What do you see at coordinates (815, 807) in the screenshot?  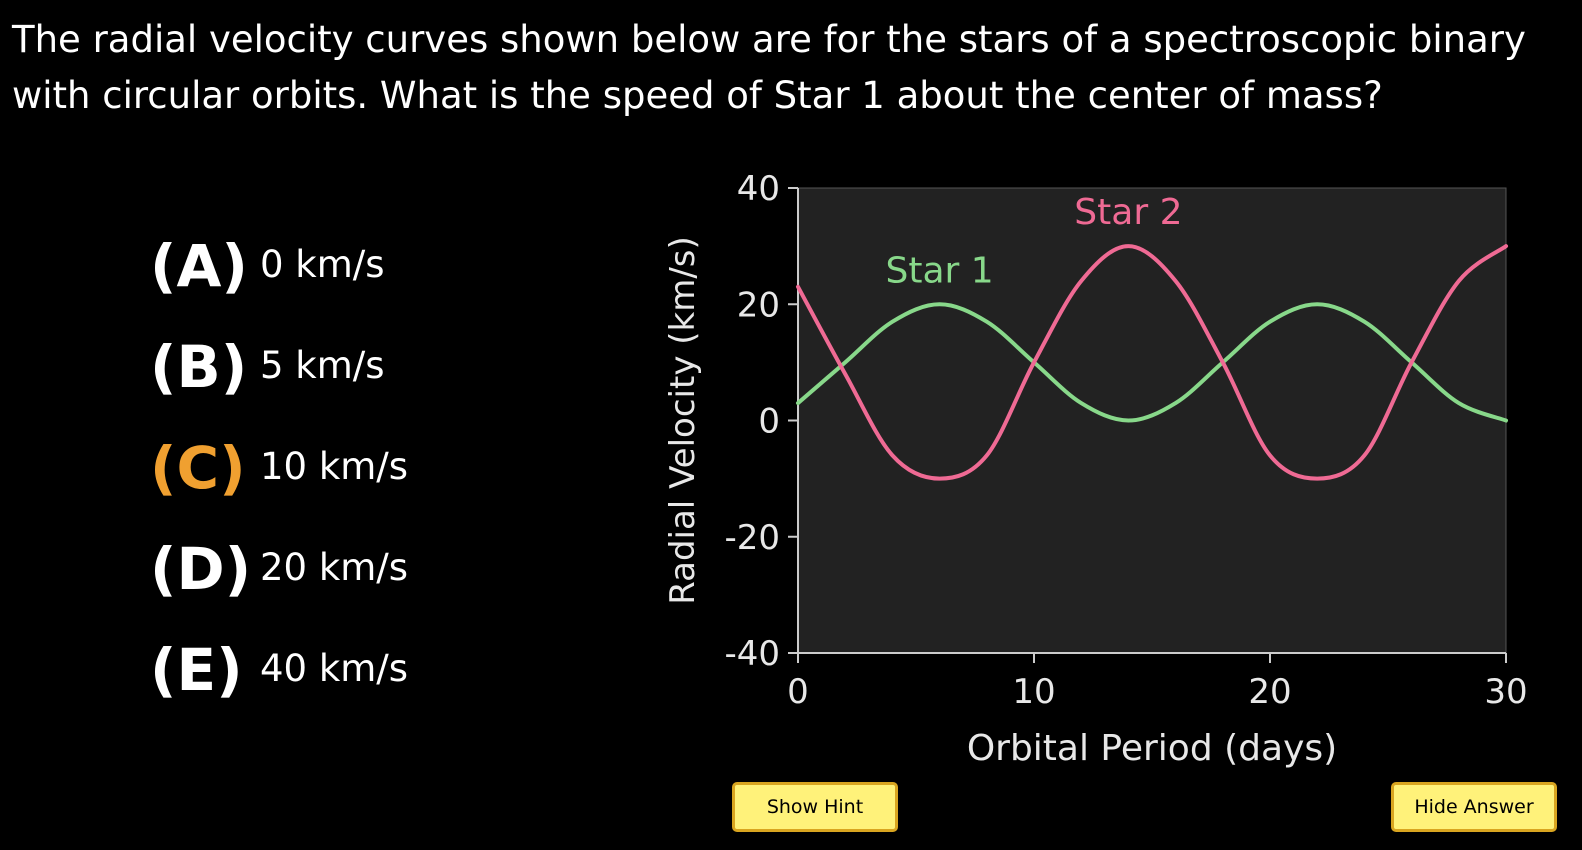 I see `show-hint-button: Show Hint` at bounding box center [815, 807].